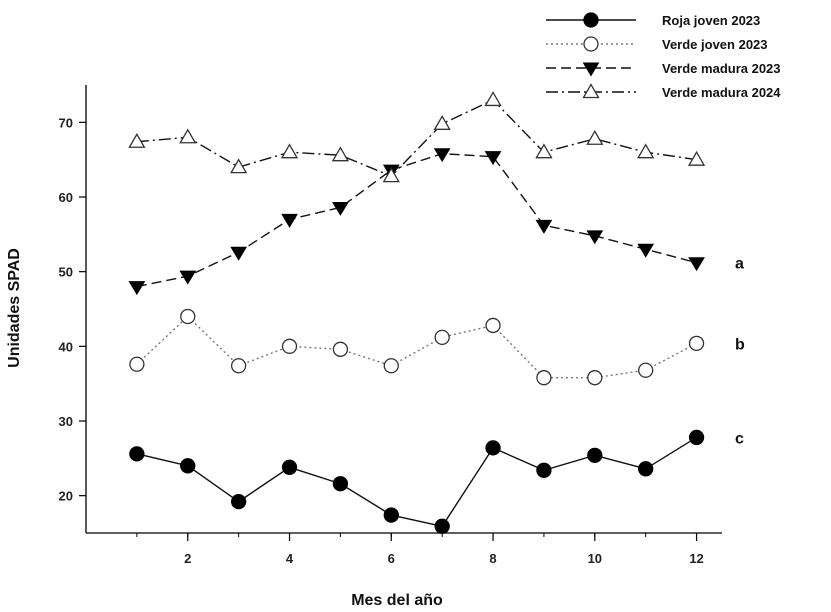 The width and height of the screenshot is (831, 612). Describe the element at coordinates (290, 558) in the screenshot. I see `x-tick-label: 4` at that location.